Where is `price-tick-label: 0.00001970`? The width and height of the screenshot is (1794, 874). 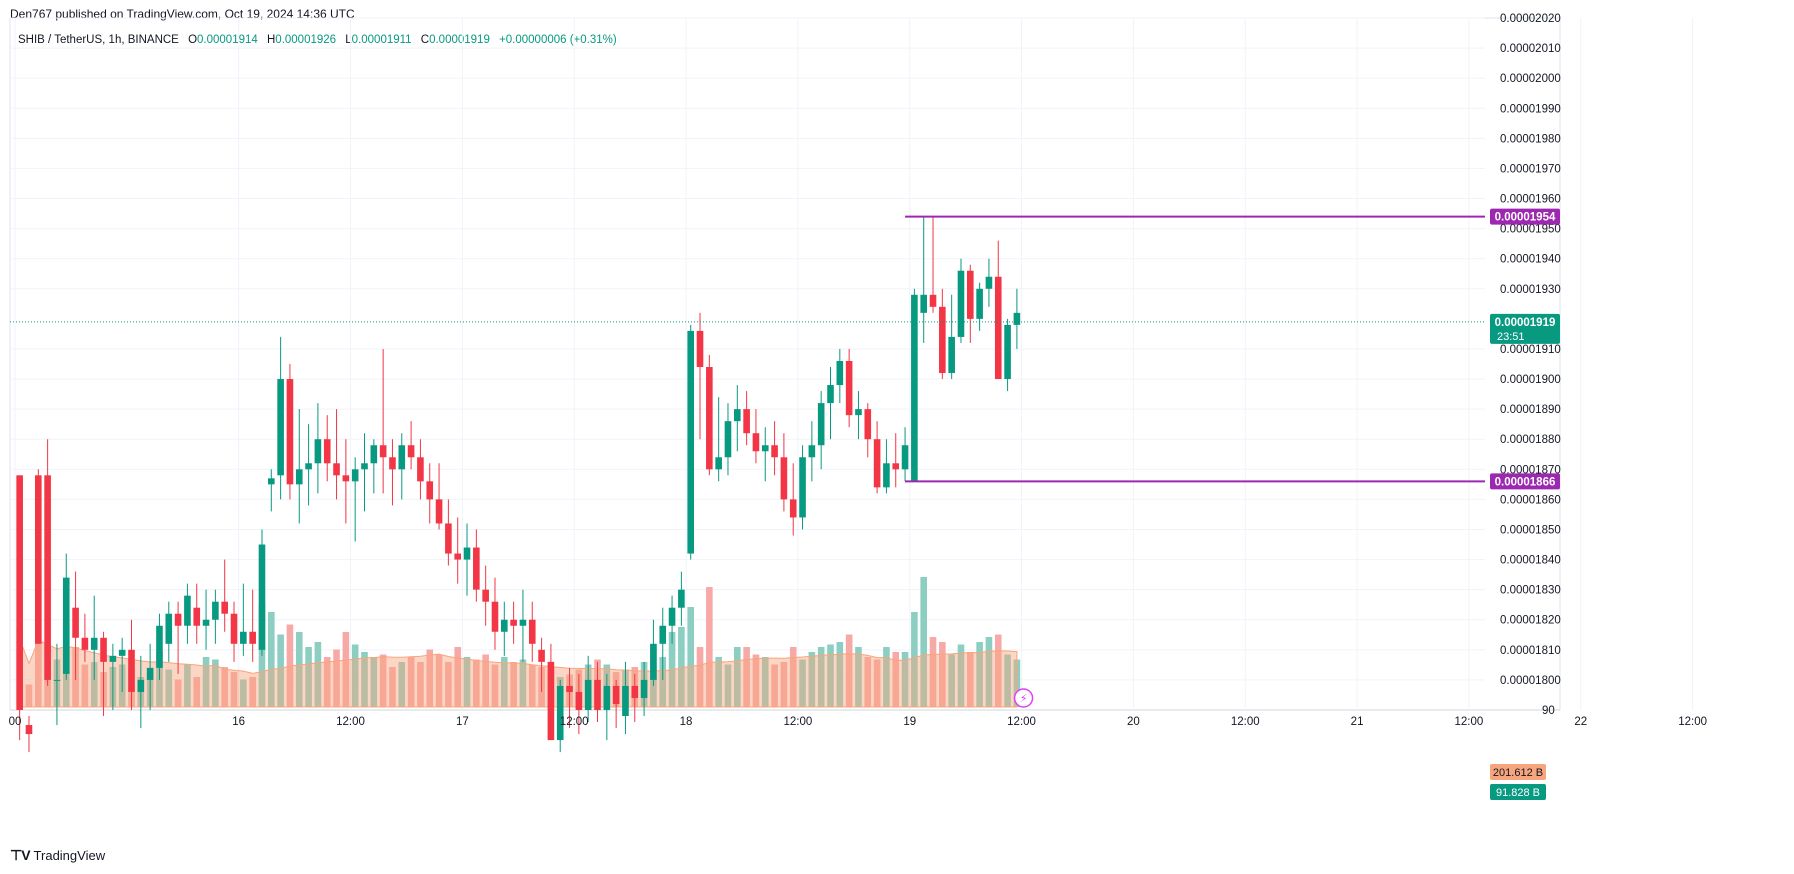
price-tick-label: 0.00001970 is located at coordinates (1530, 169).